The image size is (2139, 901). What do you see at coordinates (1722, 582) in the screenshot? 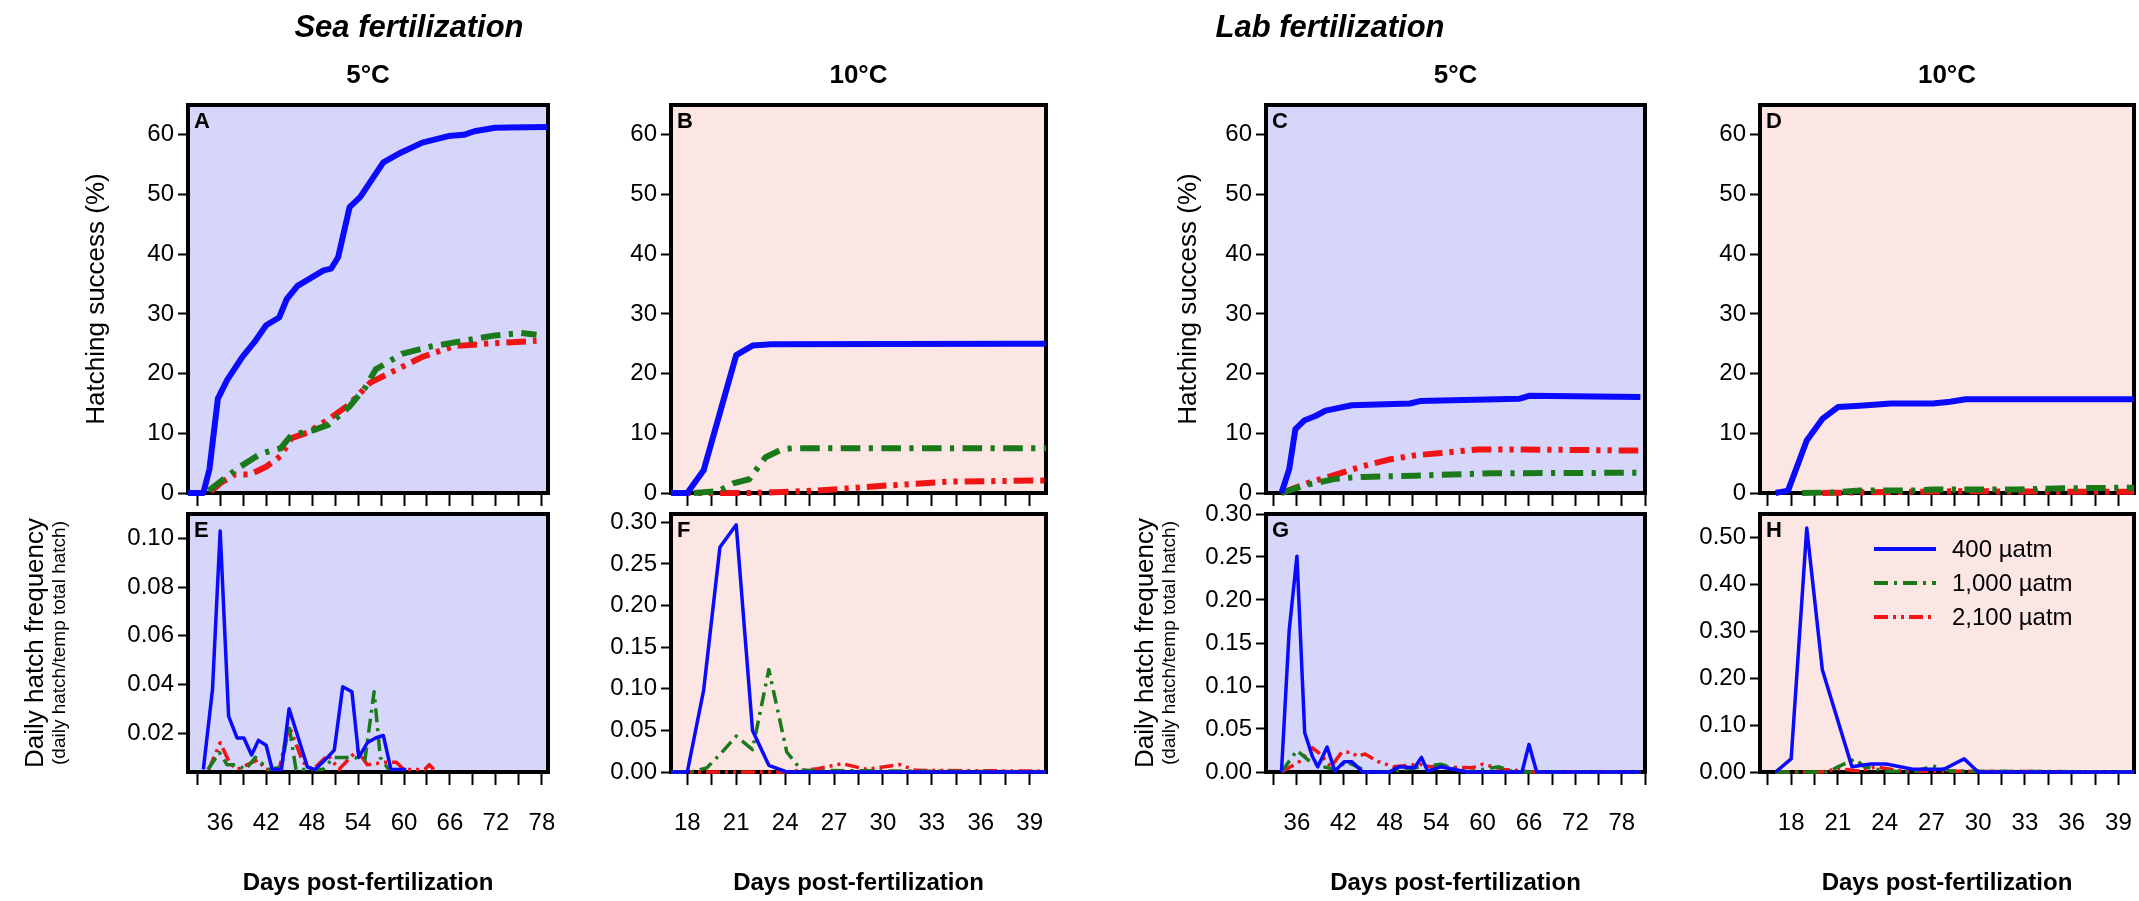
I see `y-tick-label: 0.40` at bounding box center [1722, 582].